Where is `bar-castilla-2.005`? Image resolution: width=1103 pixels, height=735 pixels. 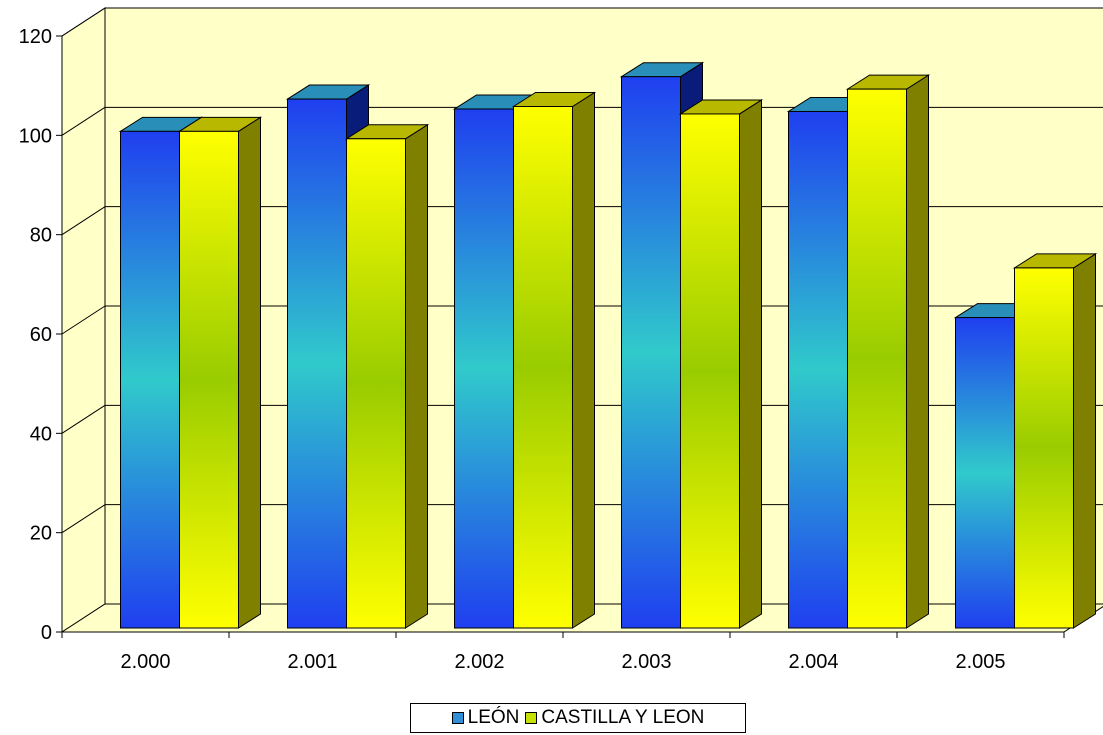
bar-castilla-2.005 is located at coordinates (1055, 441).